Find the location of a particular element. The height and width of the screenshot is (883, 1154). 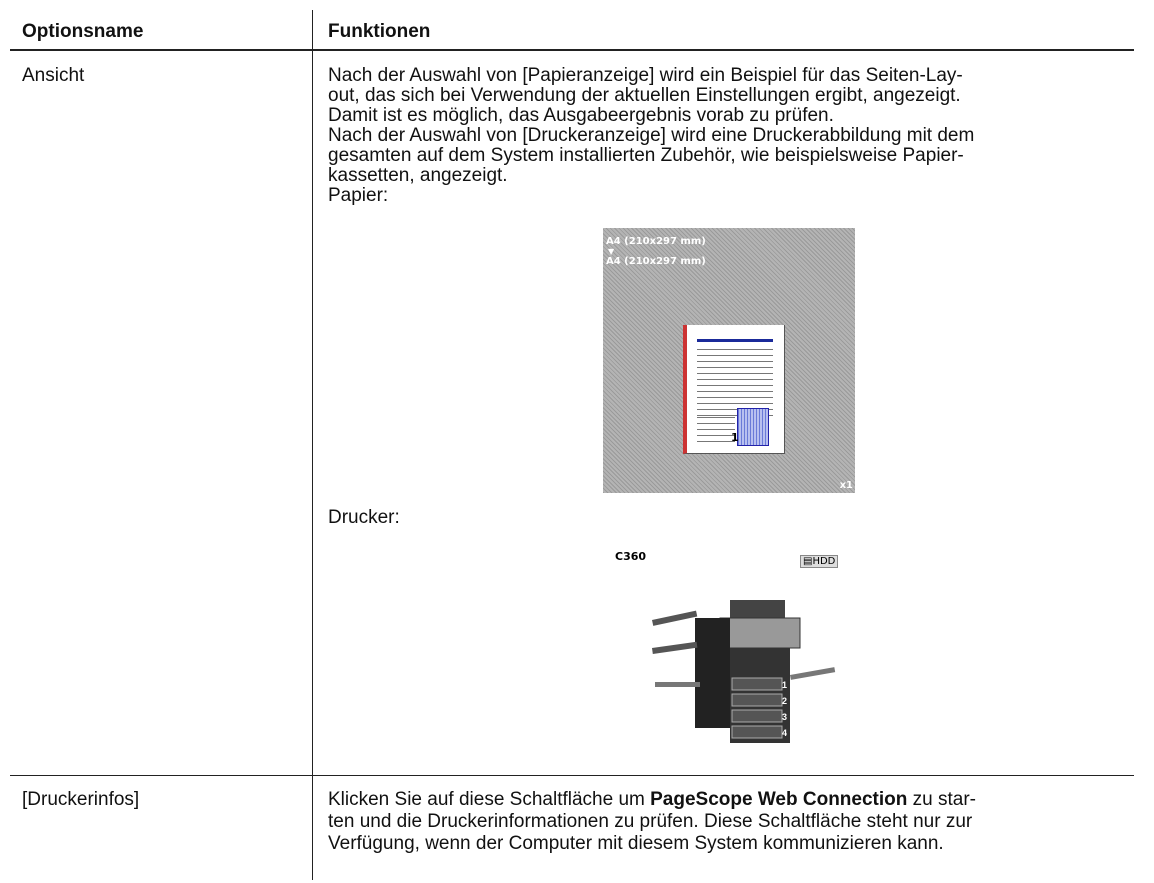

arrow: ▼ is located at coordinates (611, 251).